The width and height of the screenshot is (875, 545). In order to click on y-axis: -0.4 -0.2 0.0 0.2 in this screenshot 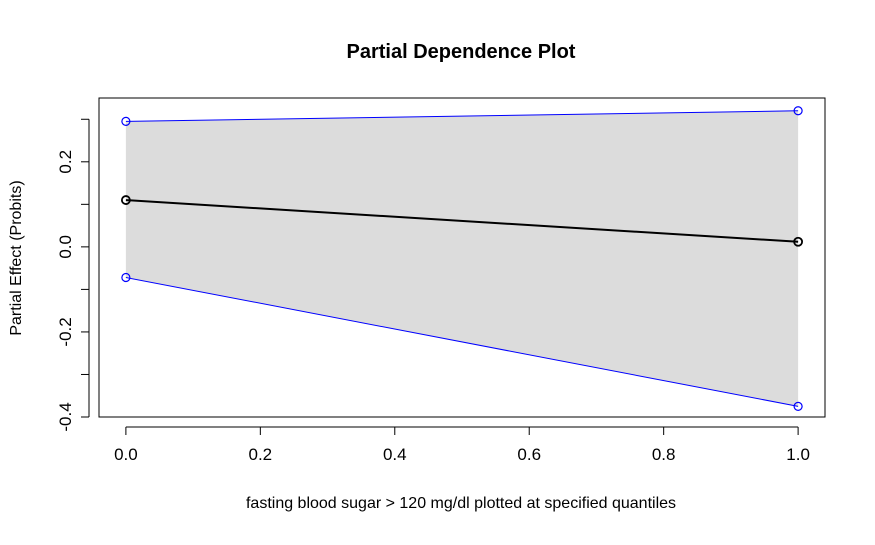, I will do `click(73, 275)`.